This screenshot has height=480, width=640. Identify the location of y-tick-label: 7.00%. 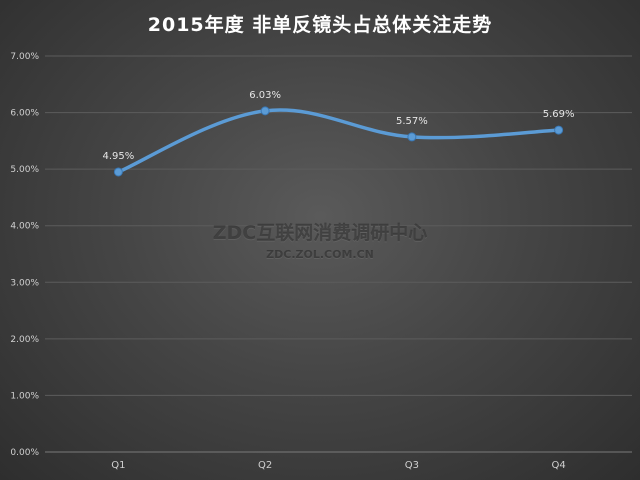
(24, 57).